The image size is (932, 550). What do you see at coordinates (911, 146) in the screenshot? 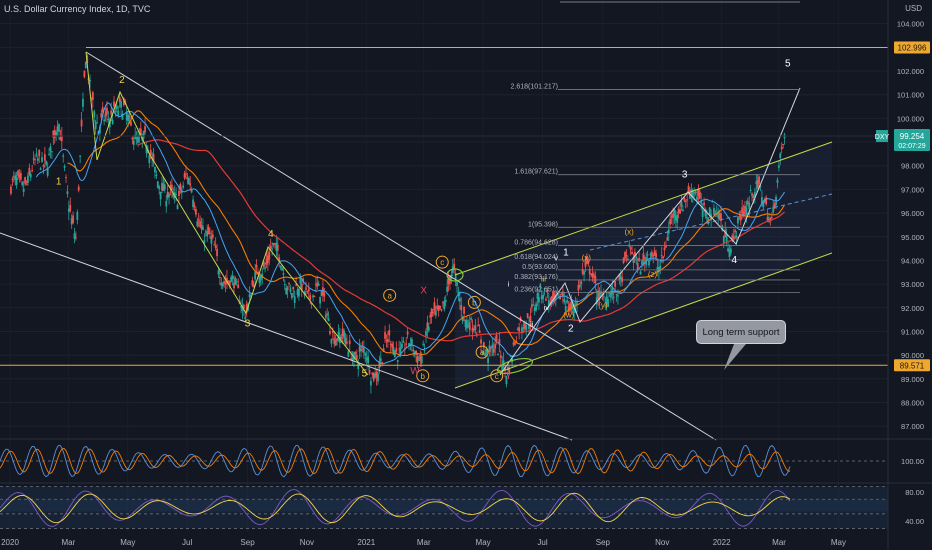
I see `countdown-label: 02:07:29` at bounding box center [911, 146].